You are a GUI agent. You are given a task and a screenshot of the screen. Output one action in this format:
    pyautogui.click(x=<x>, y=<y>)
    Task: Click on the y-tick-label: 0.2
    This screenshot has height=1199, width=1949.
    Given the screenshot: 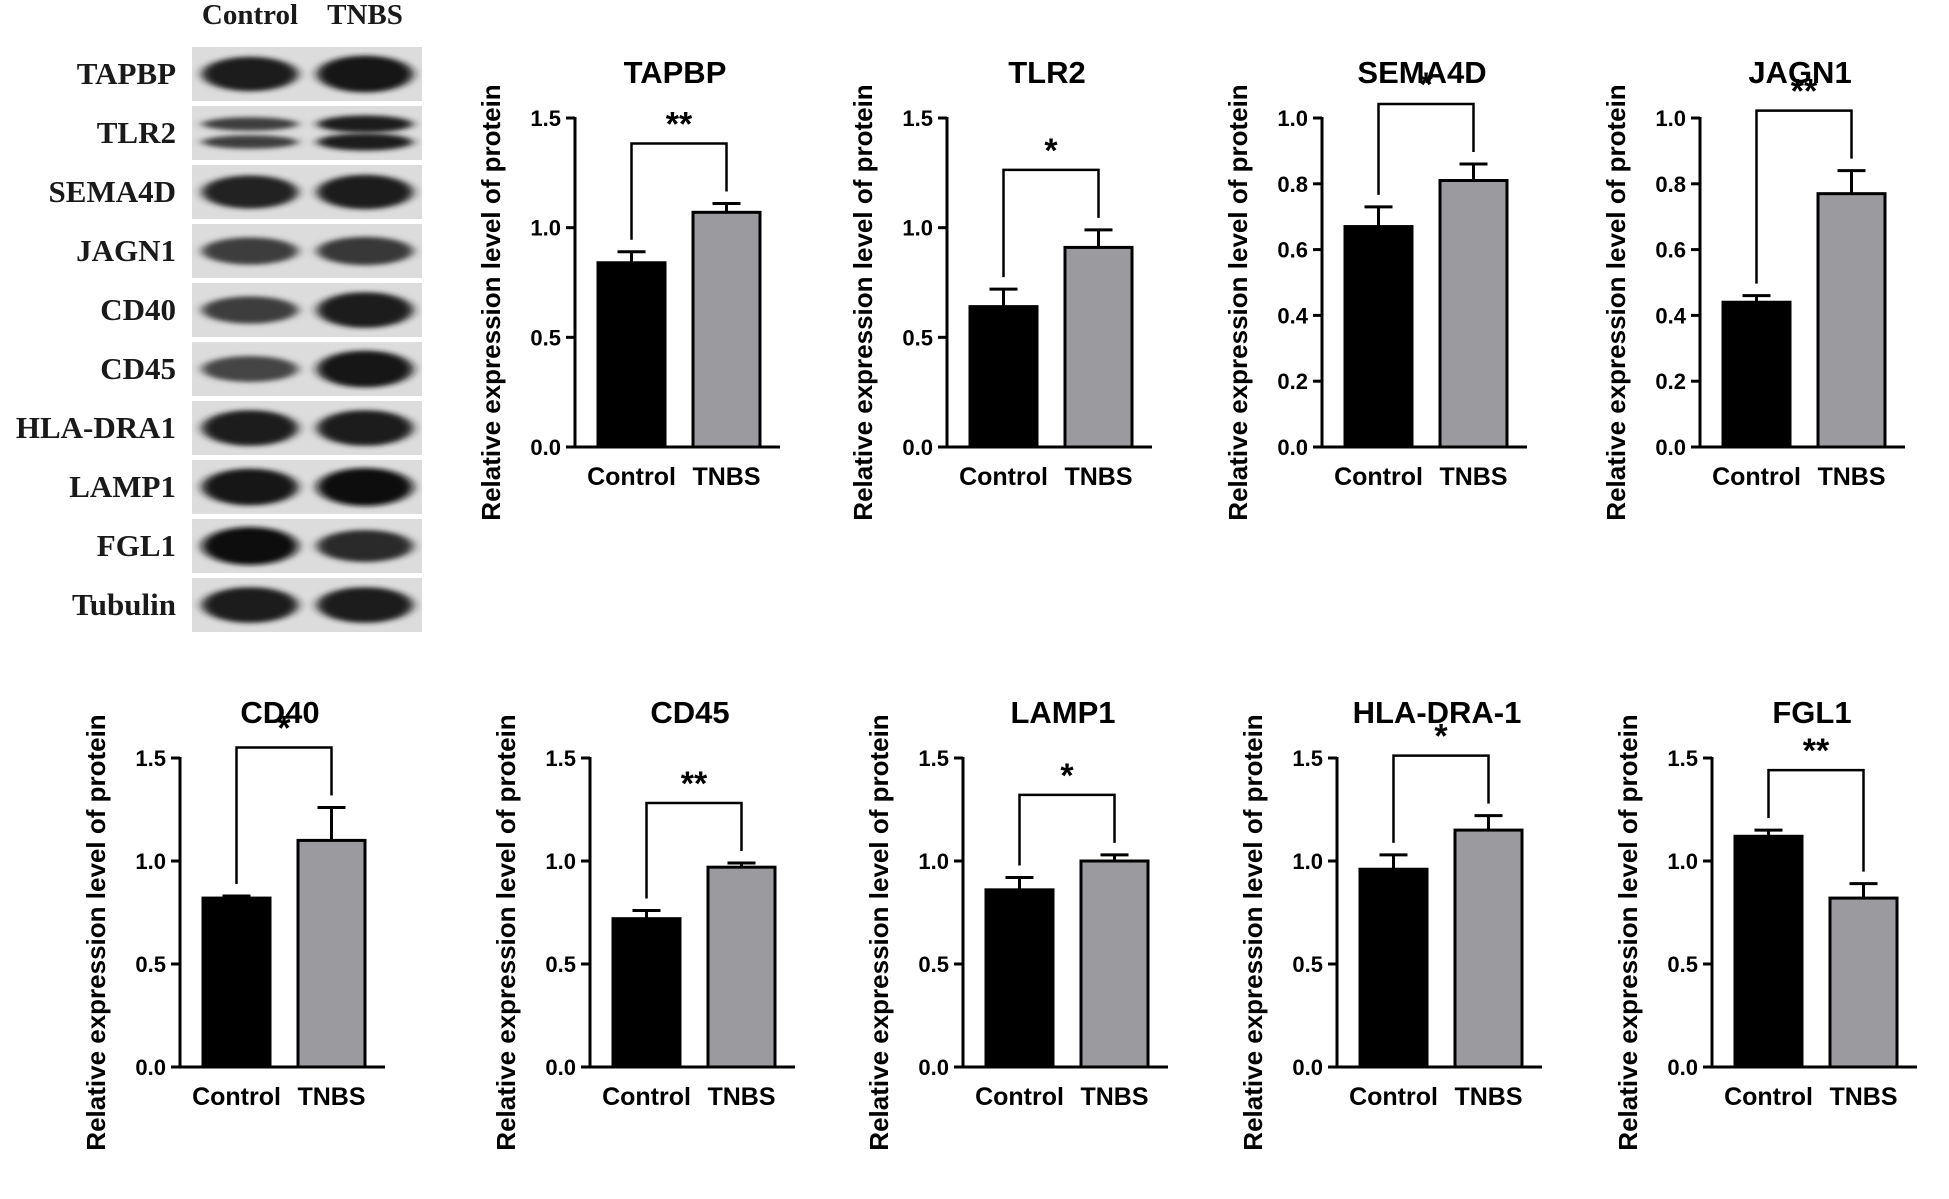 What is the action you would take?
    pyautogui.click(x=1292, y=381)
    